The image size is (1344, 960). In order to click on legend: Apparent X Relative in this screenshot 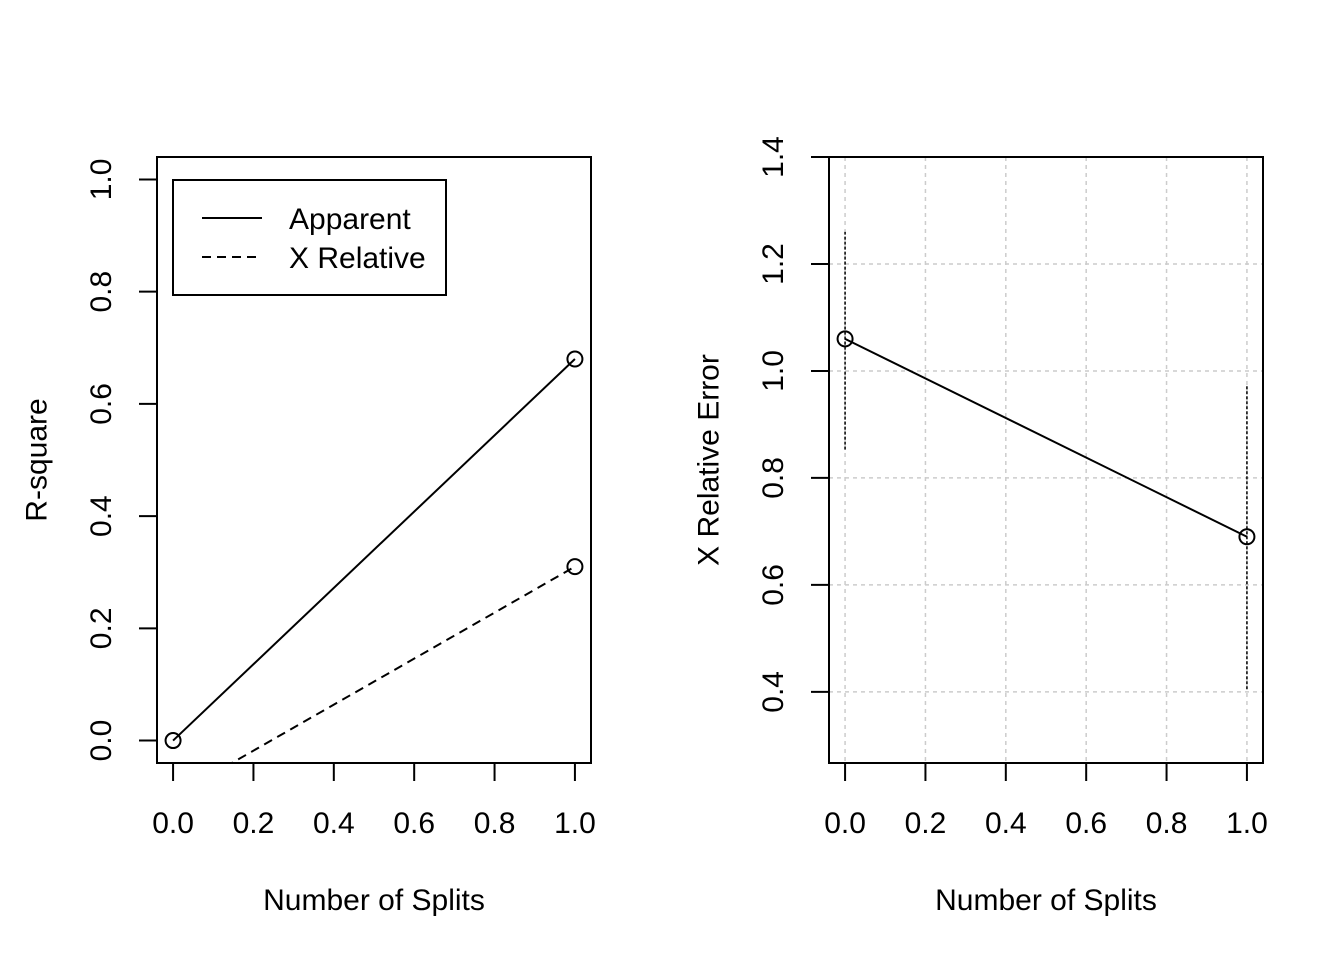, I will do `click(309, 237)`.